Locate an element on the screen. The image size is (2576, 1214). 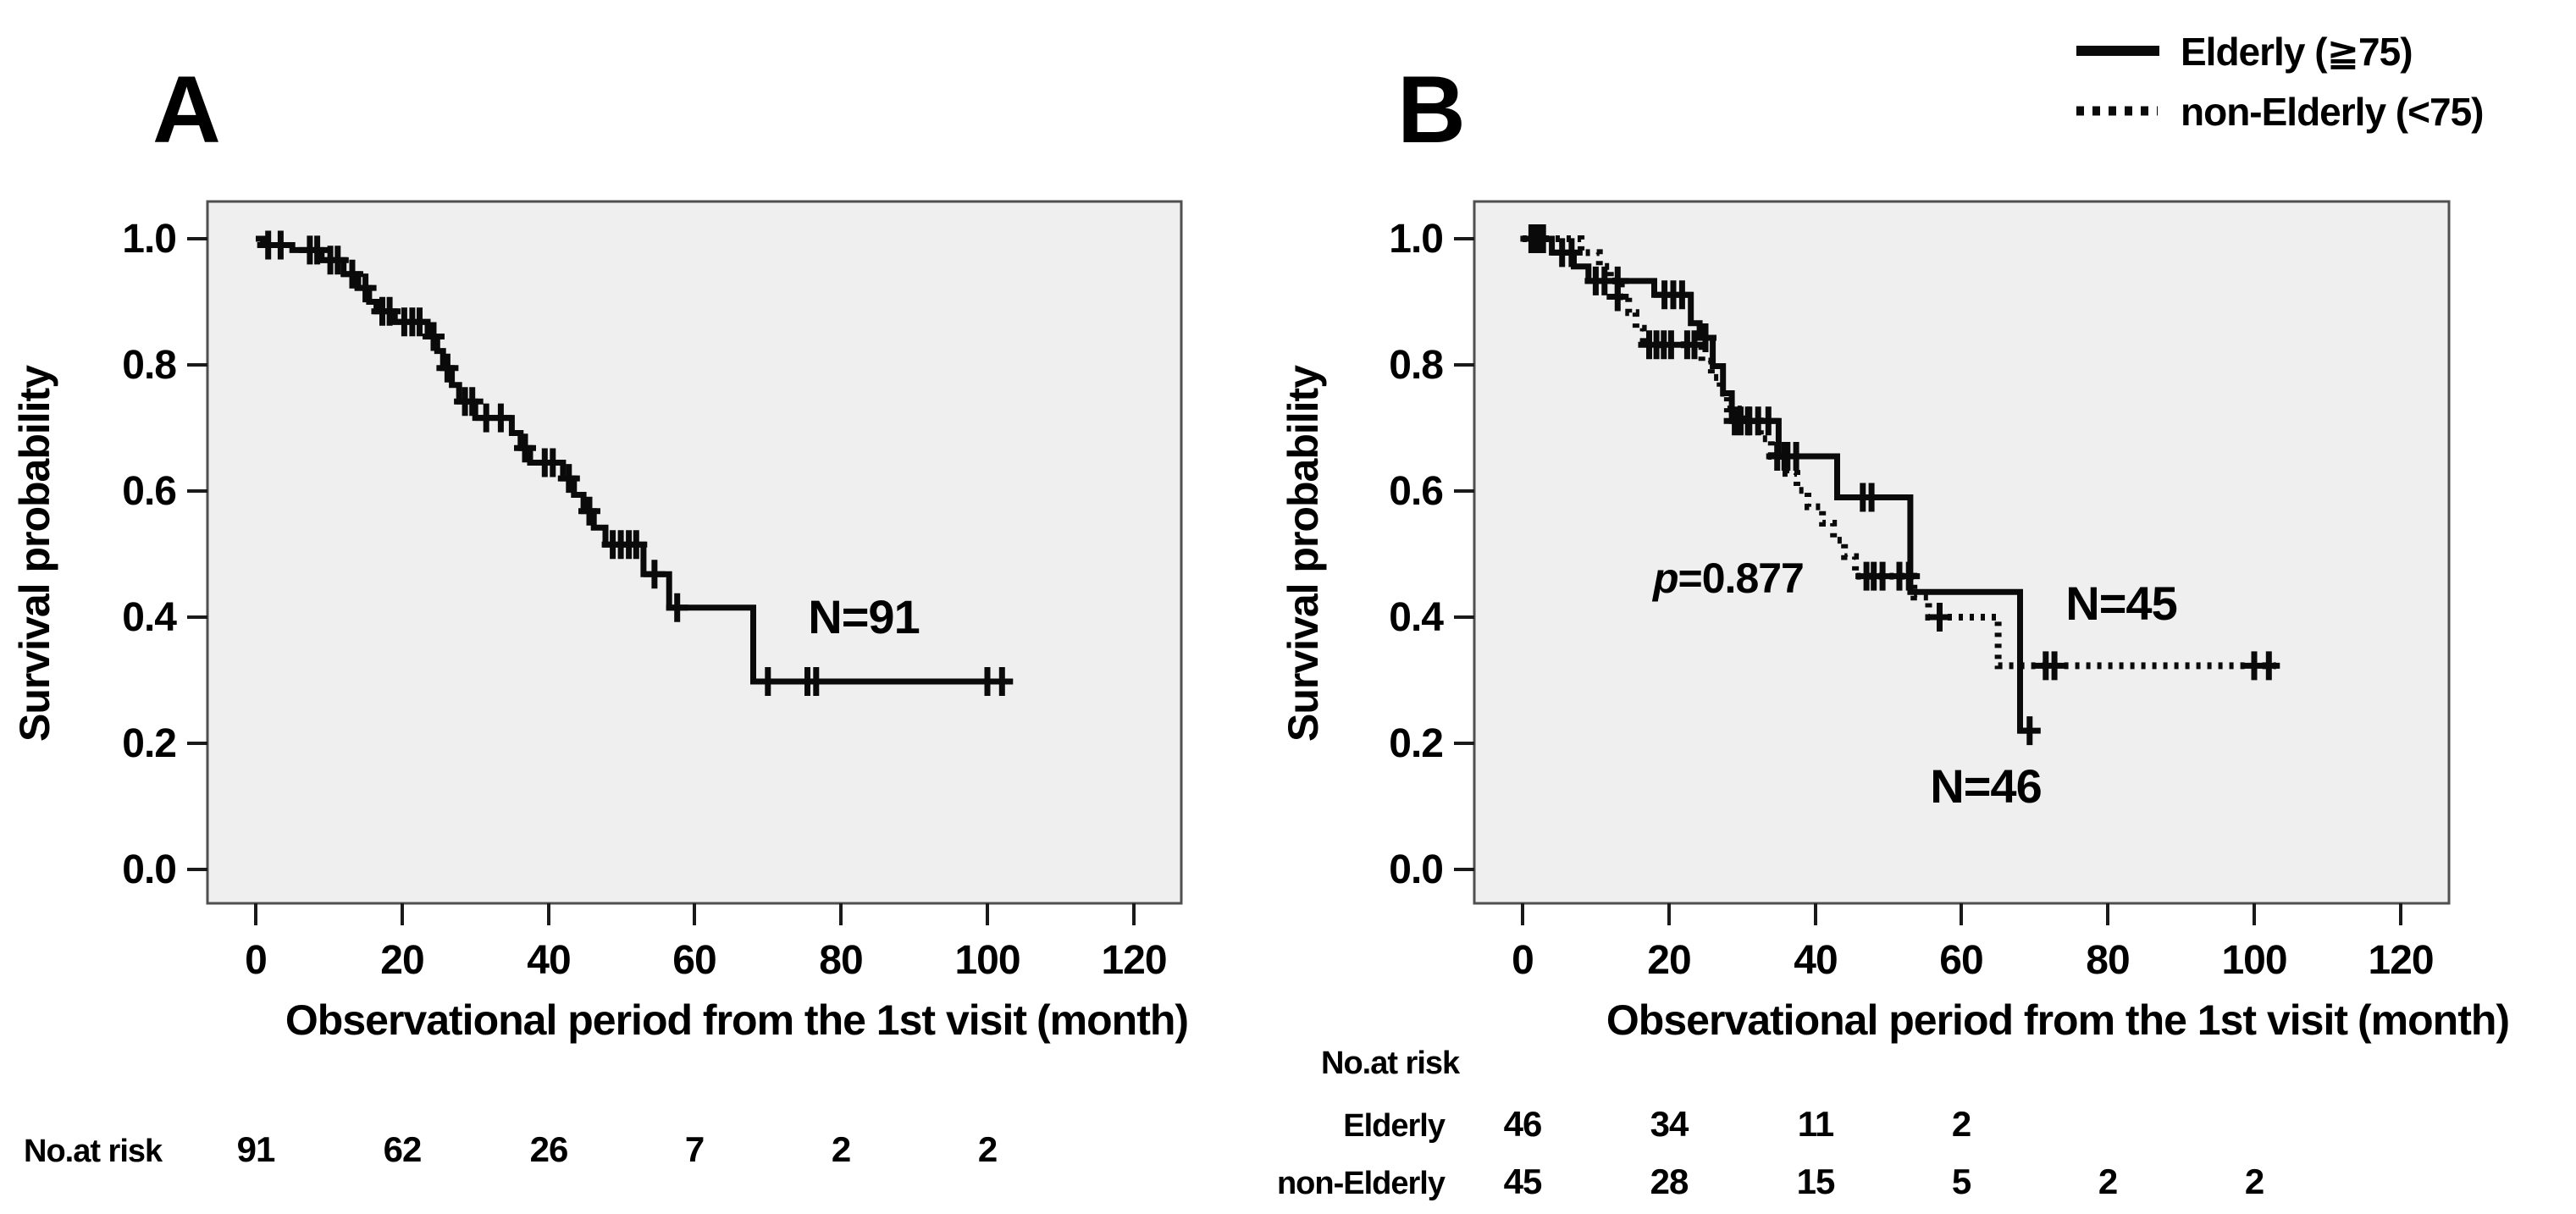
legend-non-elderly-label: non-Elderly (<75) is located at coordinates (2332, 112).